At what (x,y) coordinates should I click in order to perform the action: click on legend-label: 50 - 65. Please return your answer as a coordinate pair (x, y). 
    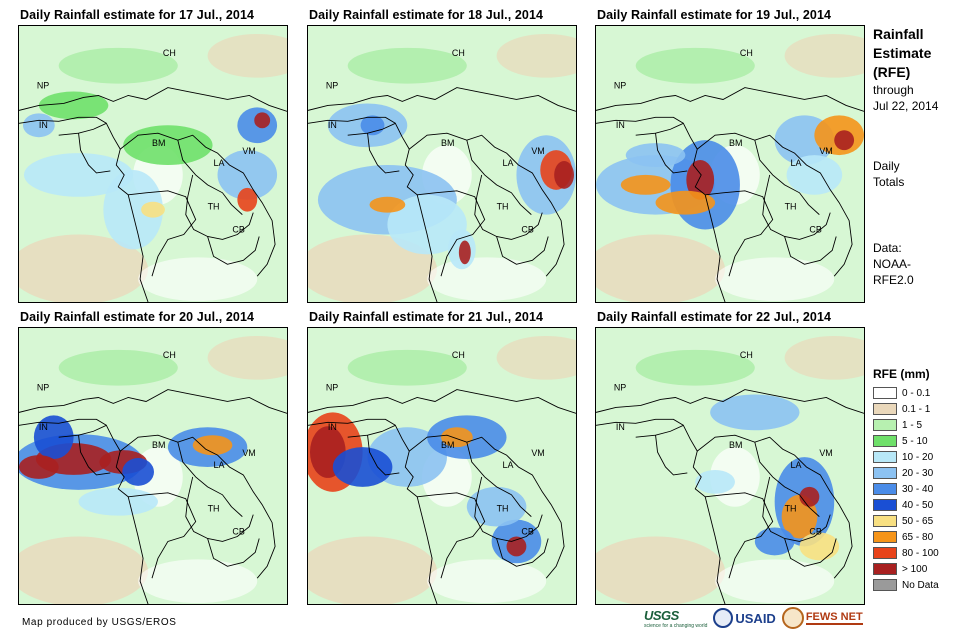
    Looking at the image, I should click on (918, 521).